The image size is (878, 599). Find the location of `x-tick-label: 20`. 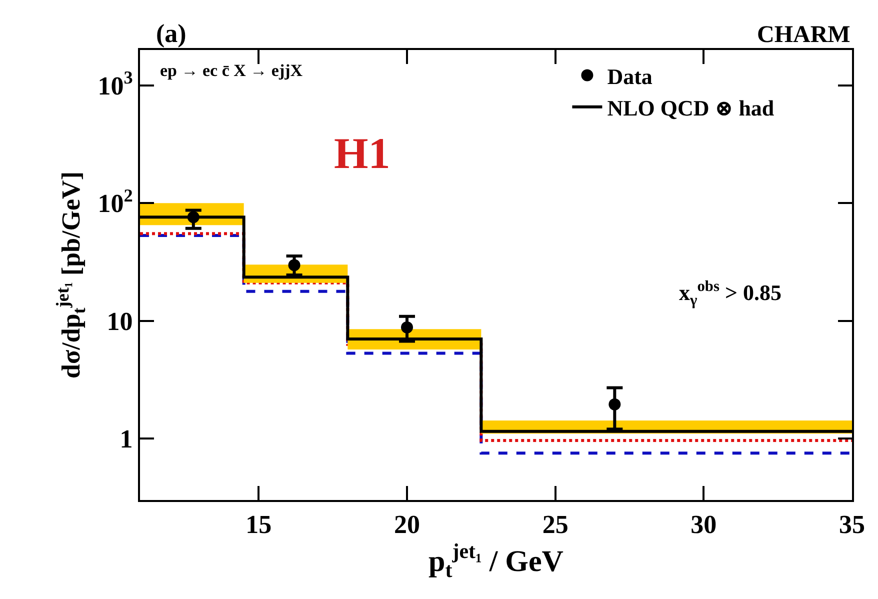

x-tick-label: 20 is located at coordinates (407, 525).